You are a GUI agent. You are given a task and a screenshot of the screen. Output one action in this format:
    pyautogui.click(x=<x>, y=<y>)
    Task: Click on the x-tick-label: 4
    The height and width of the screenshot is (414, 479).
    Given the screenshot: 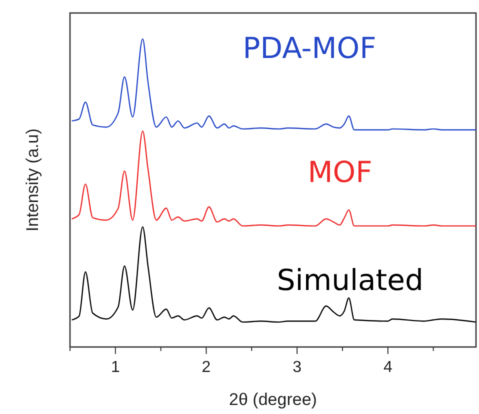 What is the action you would take?
    pyautogui.click(x=387, y=367)
    